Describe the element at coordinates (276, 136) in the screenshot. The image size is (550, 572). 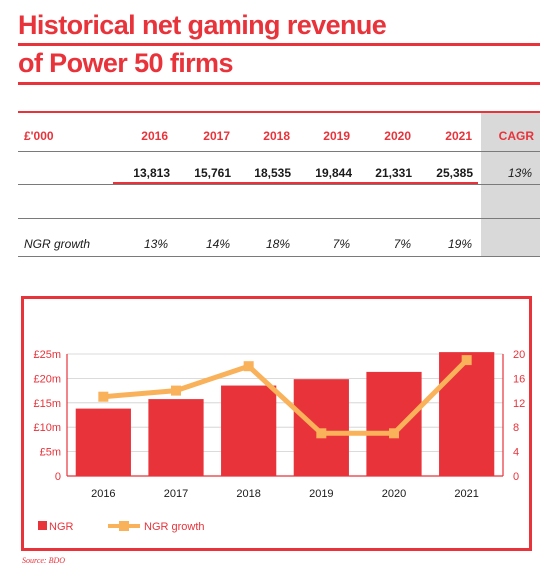
I see `table-year-header: 2018` at that location.